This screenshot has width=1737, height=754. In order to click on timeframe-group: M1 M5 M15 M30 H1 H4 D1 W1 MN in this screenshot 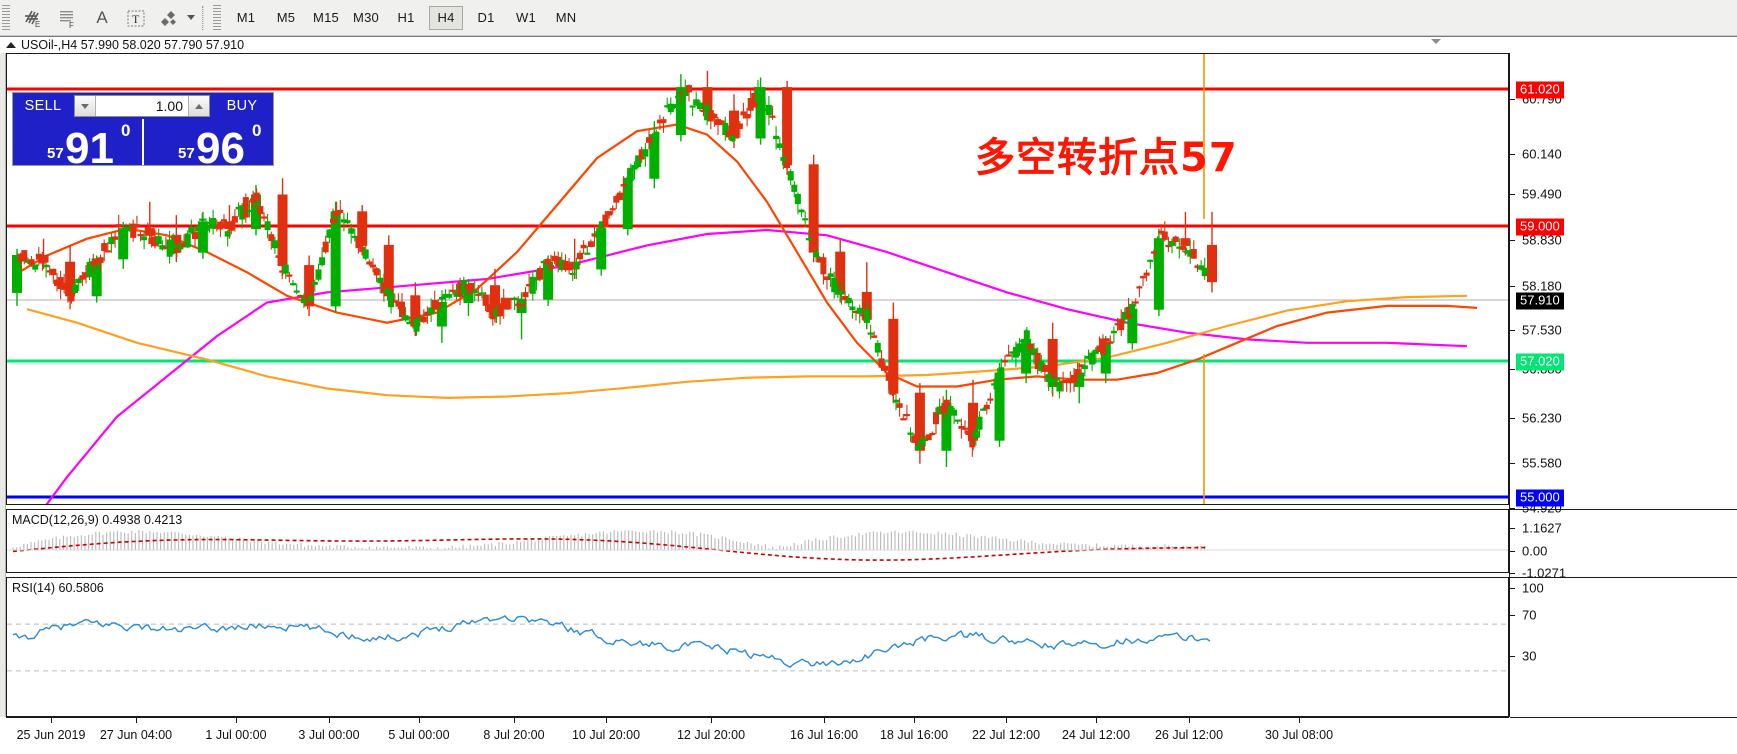, I will do `click(406, 17)`.